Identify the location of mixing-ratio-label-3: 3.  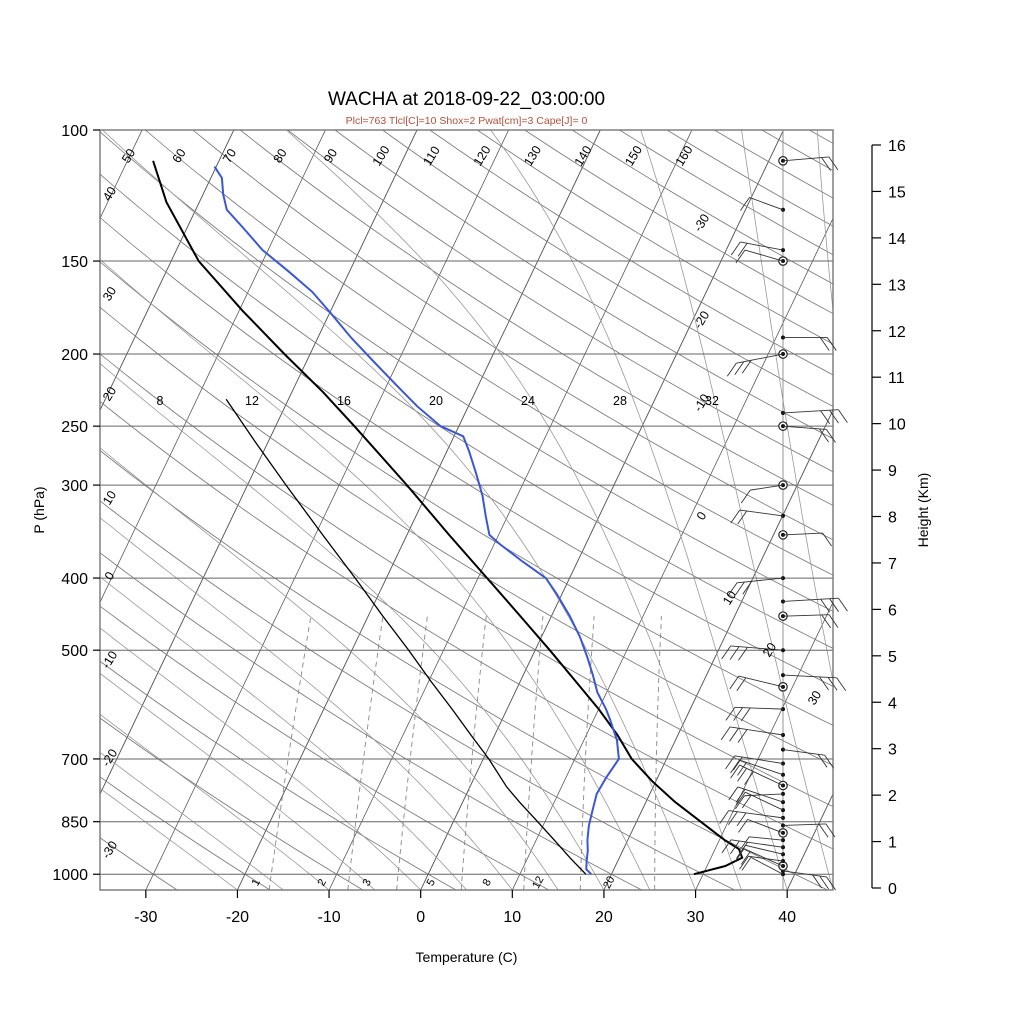
(367, 882).